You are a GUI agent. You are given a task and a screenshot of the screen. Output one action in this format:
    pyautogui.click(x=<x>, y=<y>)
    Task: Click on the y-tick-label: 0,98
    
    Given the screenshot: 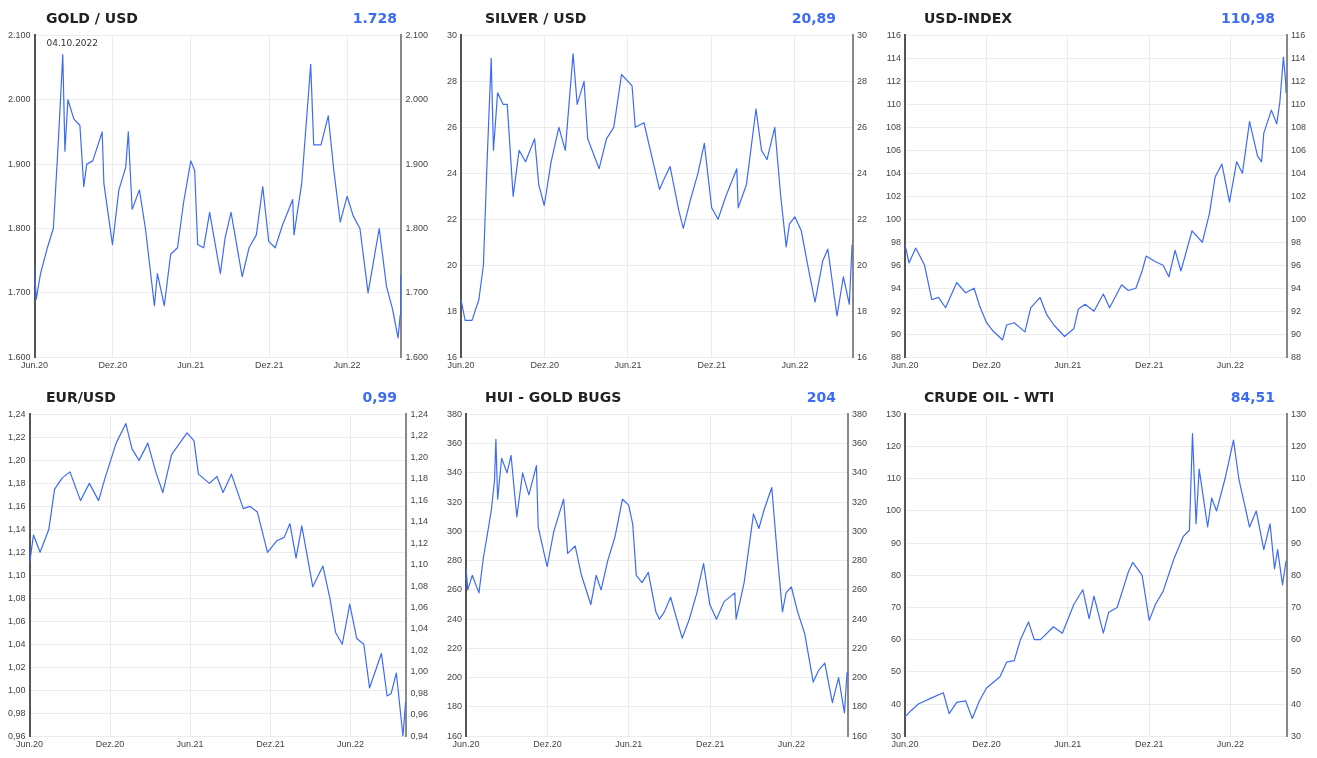 What is the action you would take?
    pyautogui.click(x=16, y=712)
    